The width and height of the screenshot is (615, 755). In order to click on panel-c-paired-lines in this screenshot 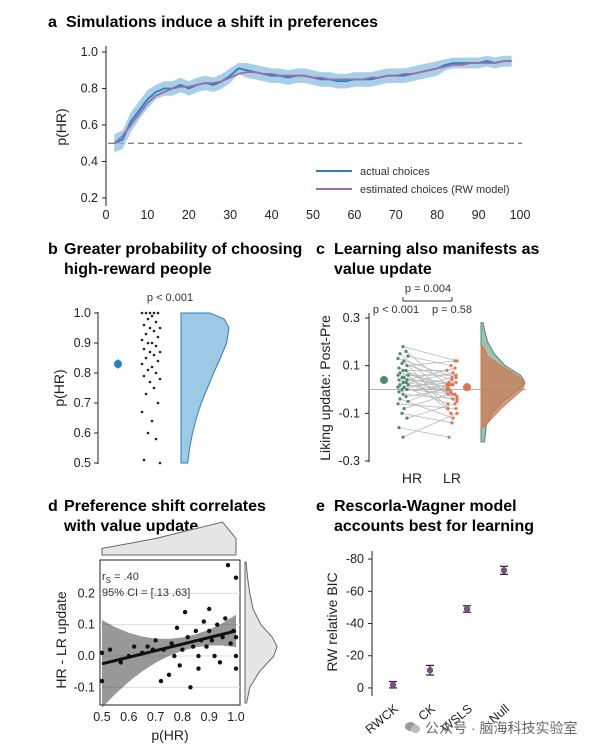, I will do `click(427, 392)`.